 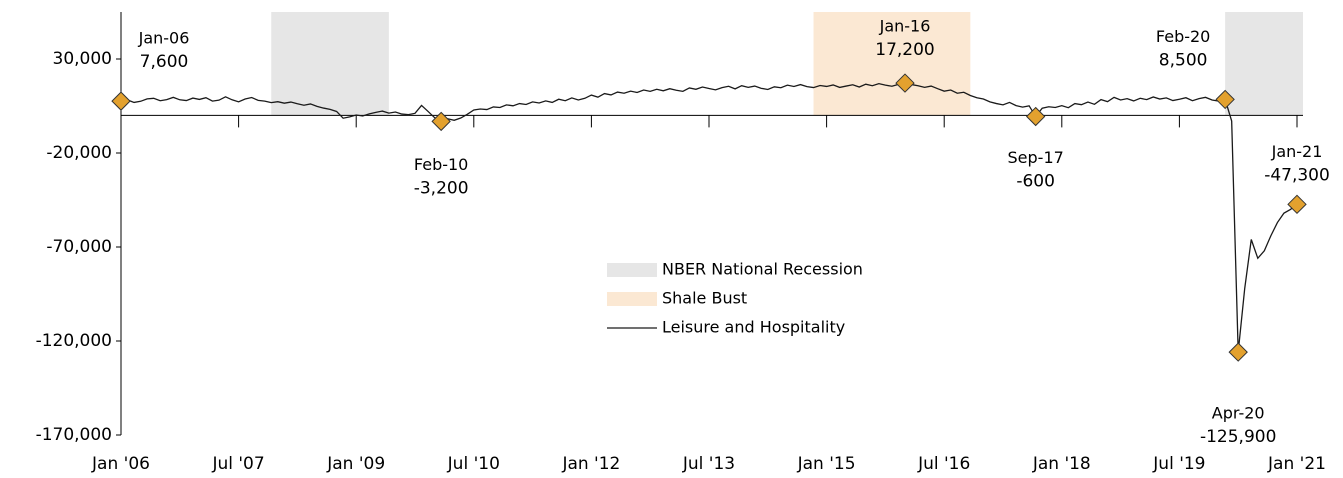 What do you see at coordinates (120, 464) in the screenshot?
I see `x-tick-label: Jan '06` at bounding box center [120, 464].